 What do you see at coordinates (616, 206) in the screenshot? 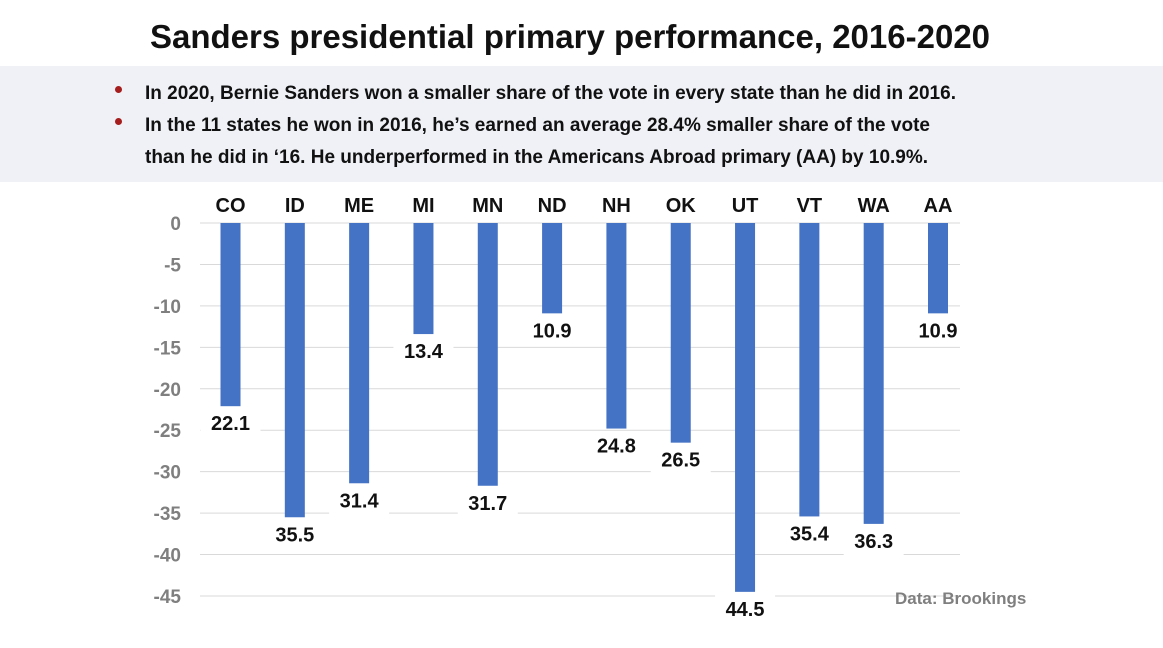
I see `category-label: NH` at bounding box center [616, 206].